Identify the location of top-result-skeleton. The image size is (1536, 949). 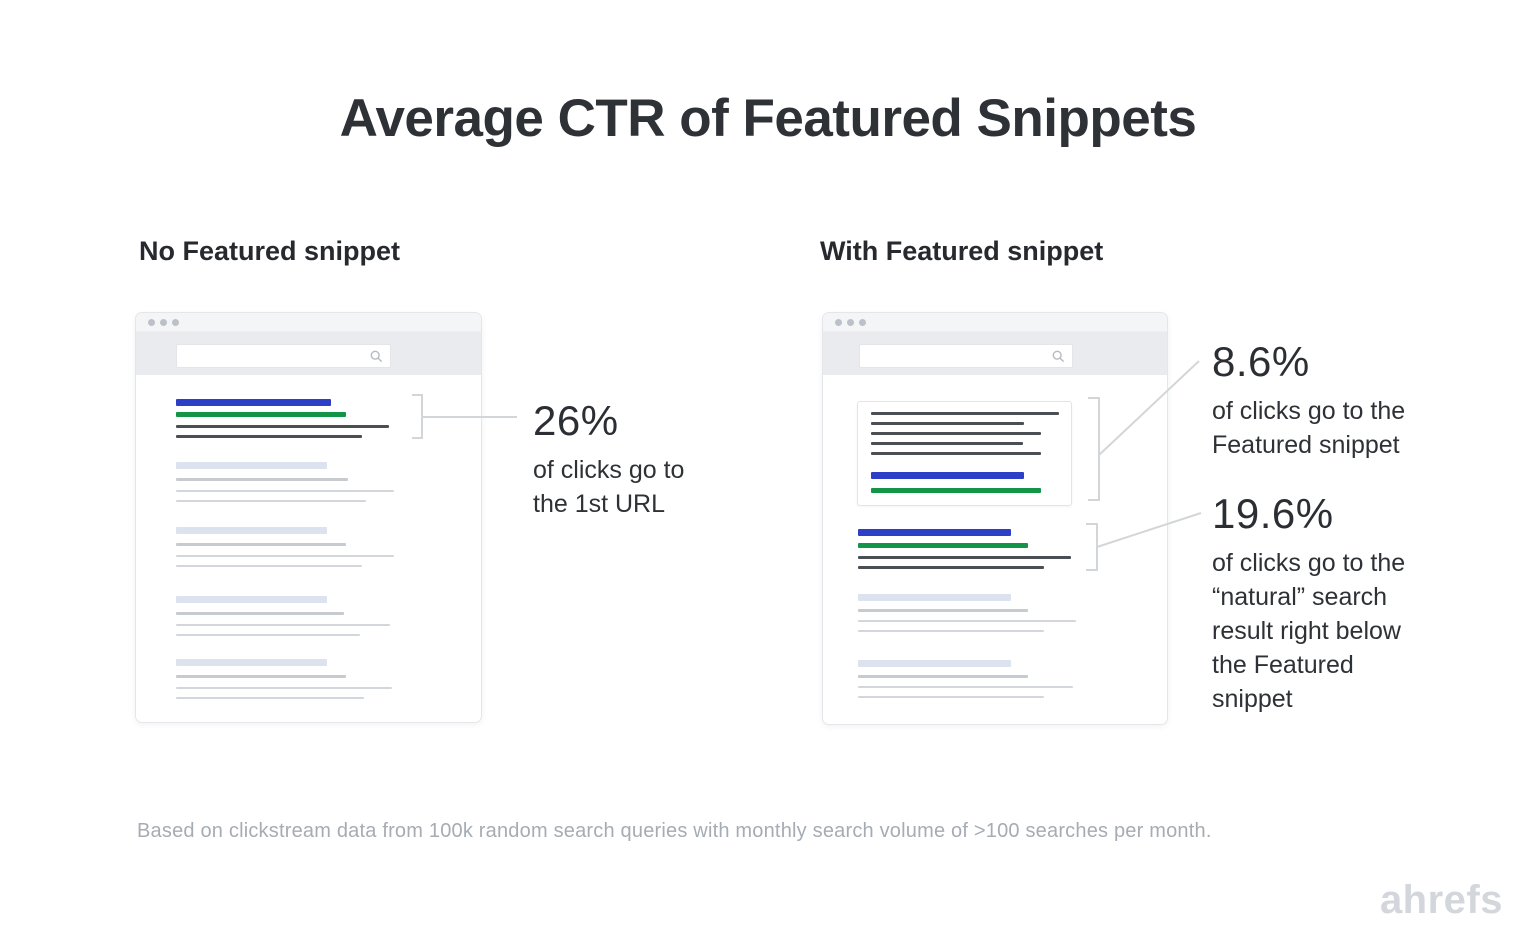
(282, 418).